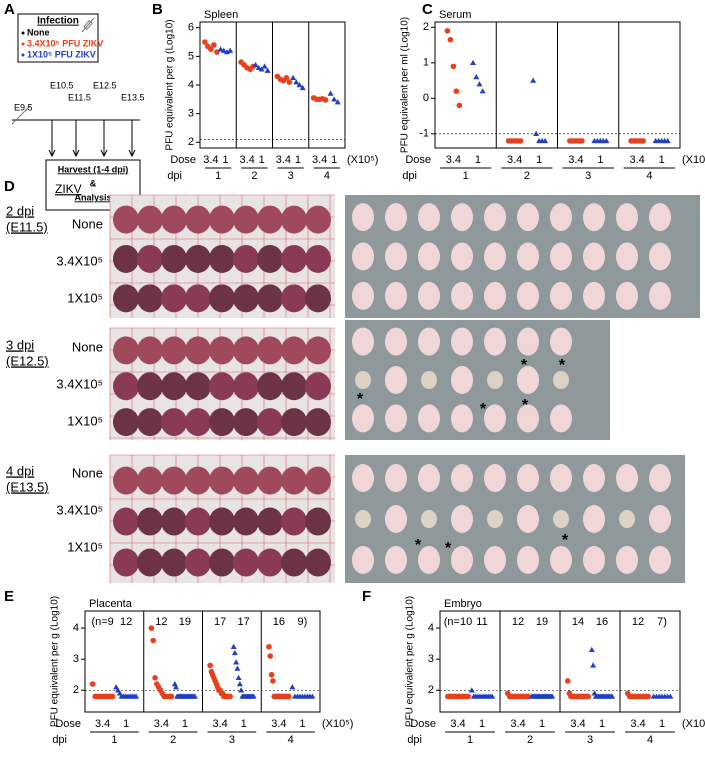  I want to click on timeline-label: E13.5, so click(133, 97).